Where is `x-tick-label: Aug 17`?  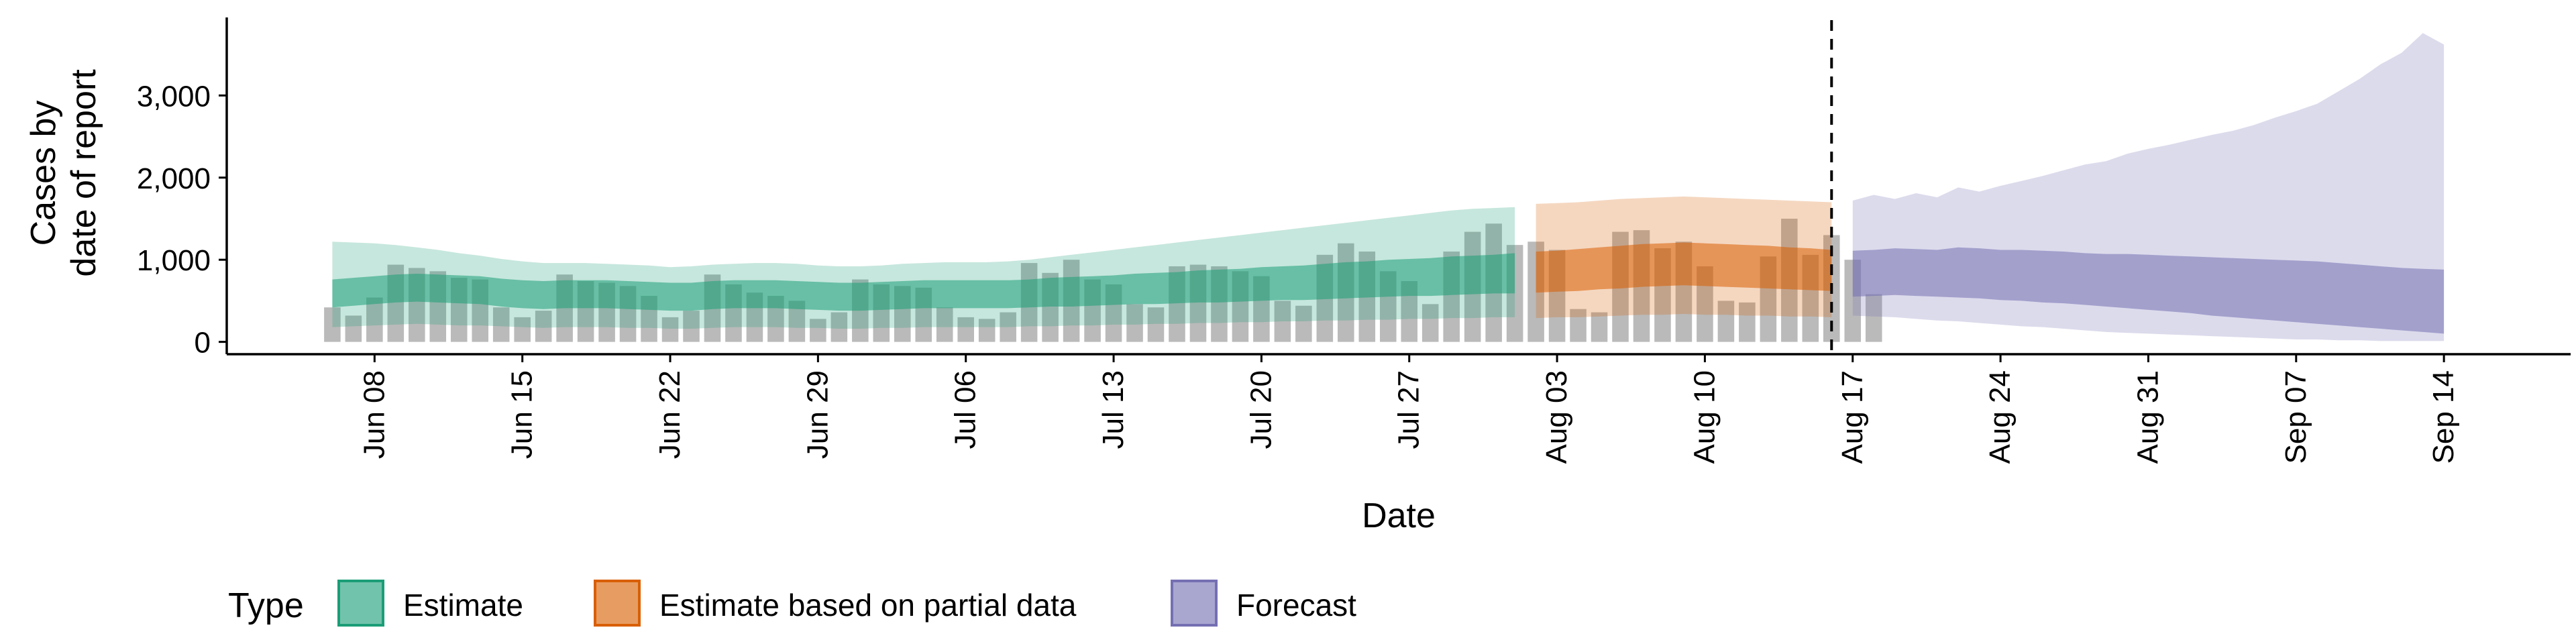 x-tick-label: Aug 17 is located at coordinates (1852, 417).